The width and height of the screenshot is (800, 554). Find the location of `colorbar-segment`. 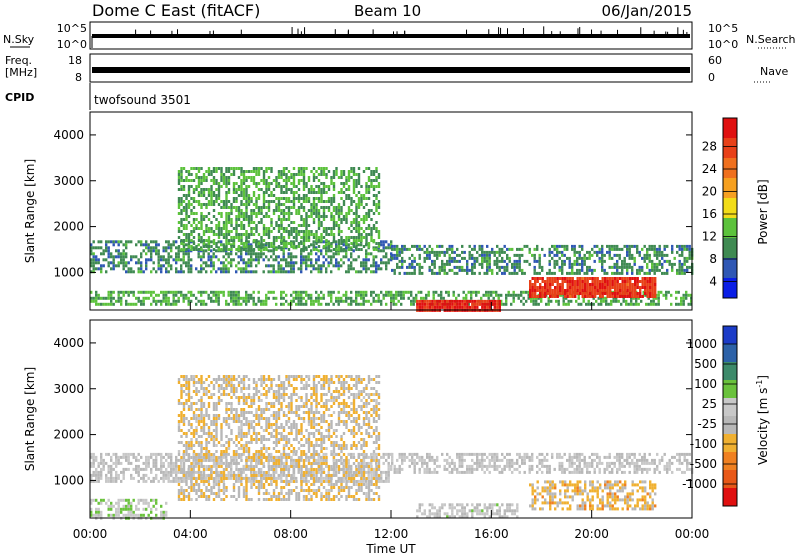

colorbar-segment is located at coordinates (730, 168).